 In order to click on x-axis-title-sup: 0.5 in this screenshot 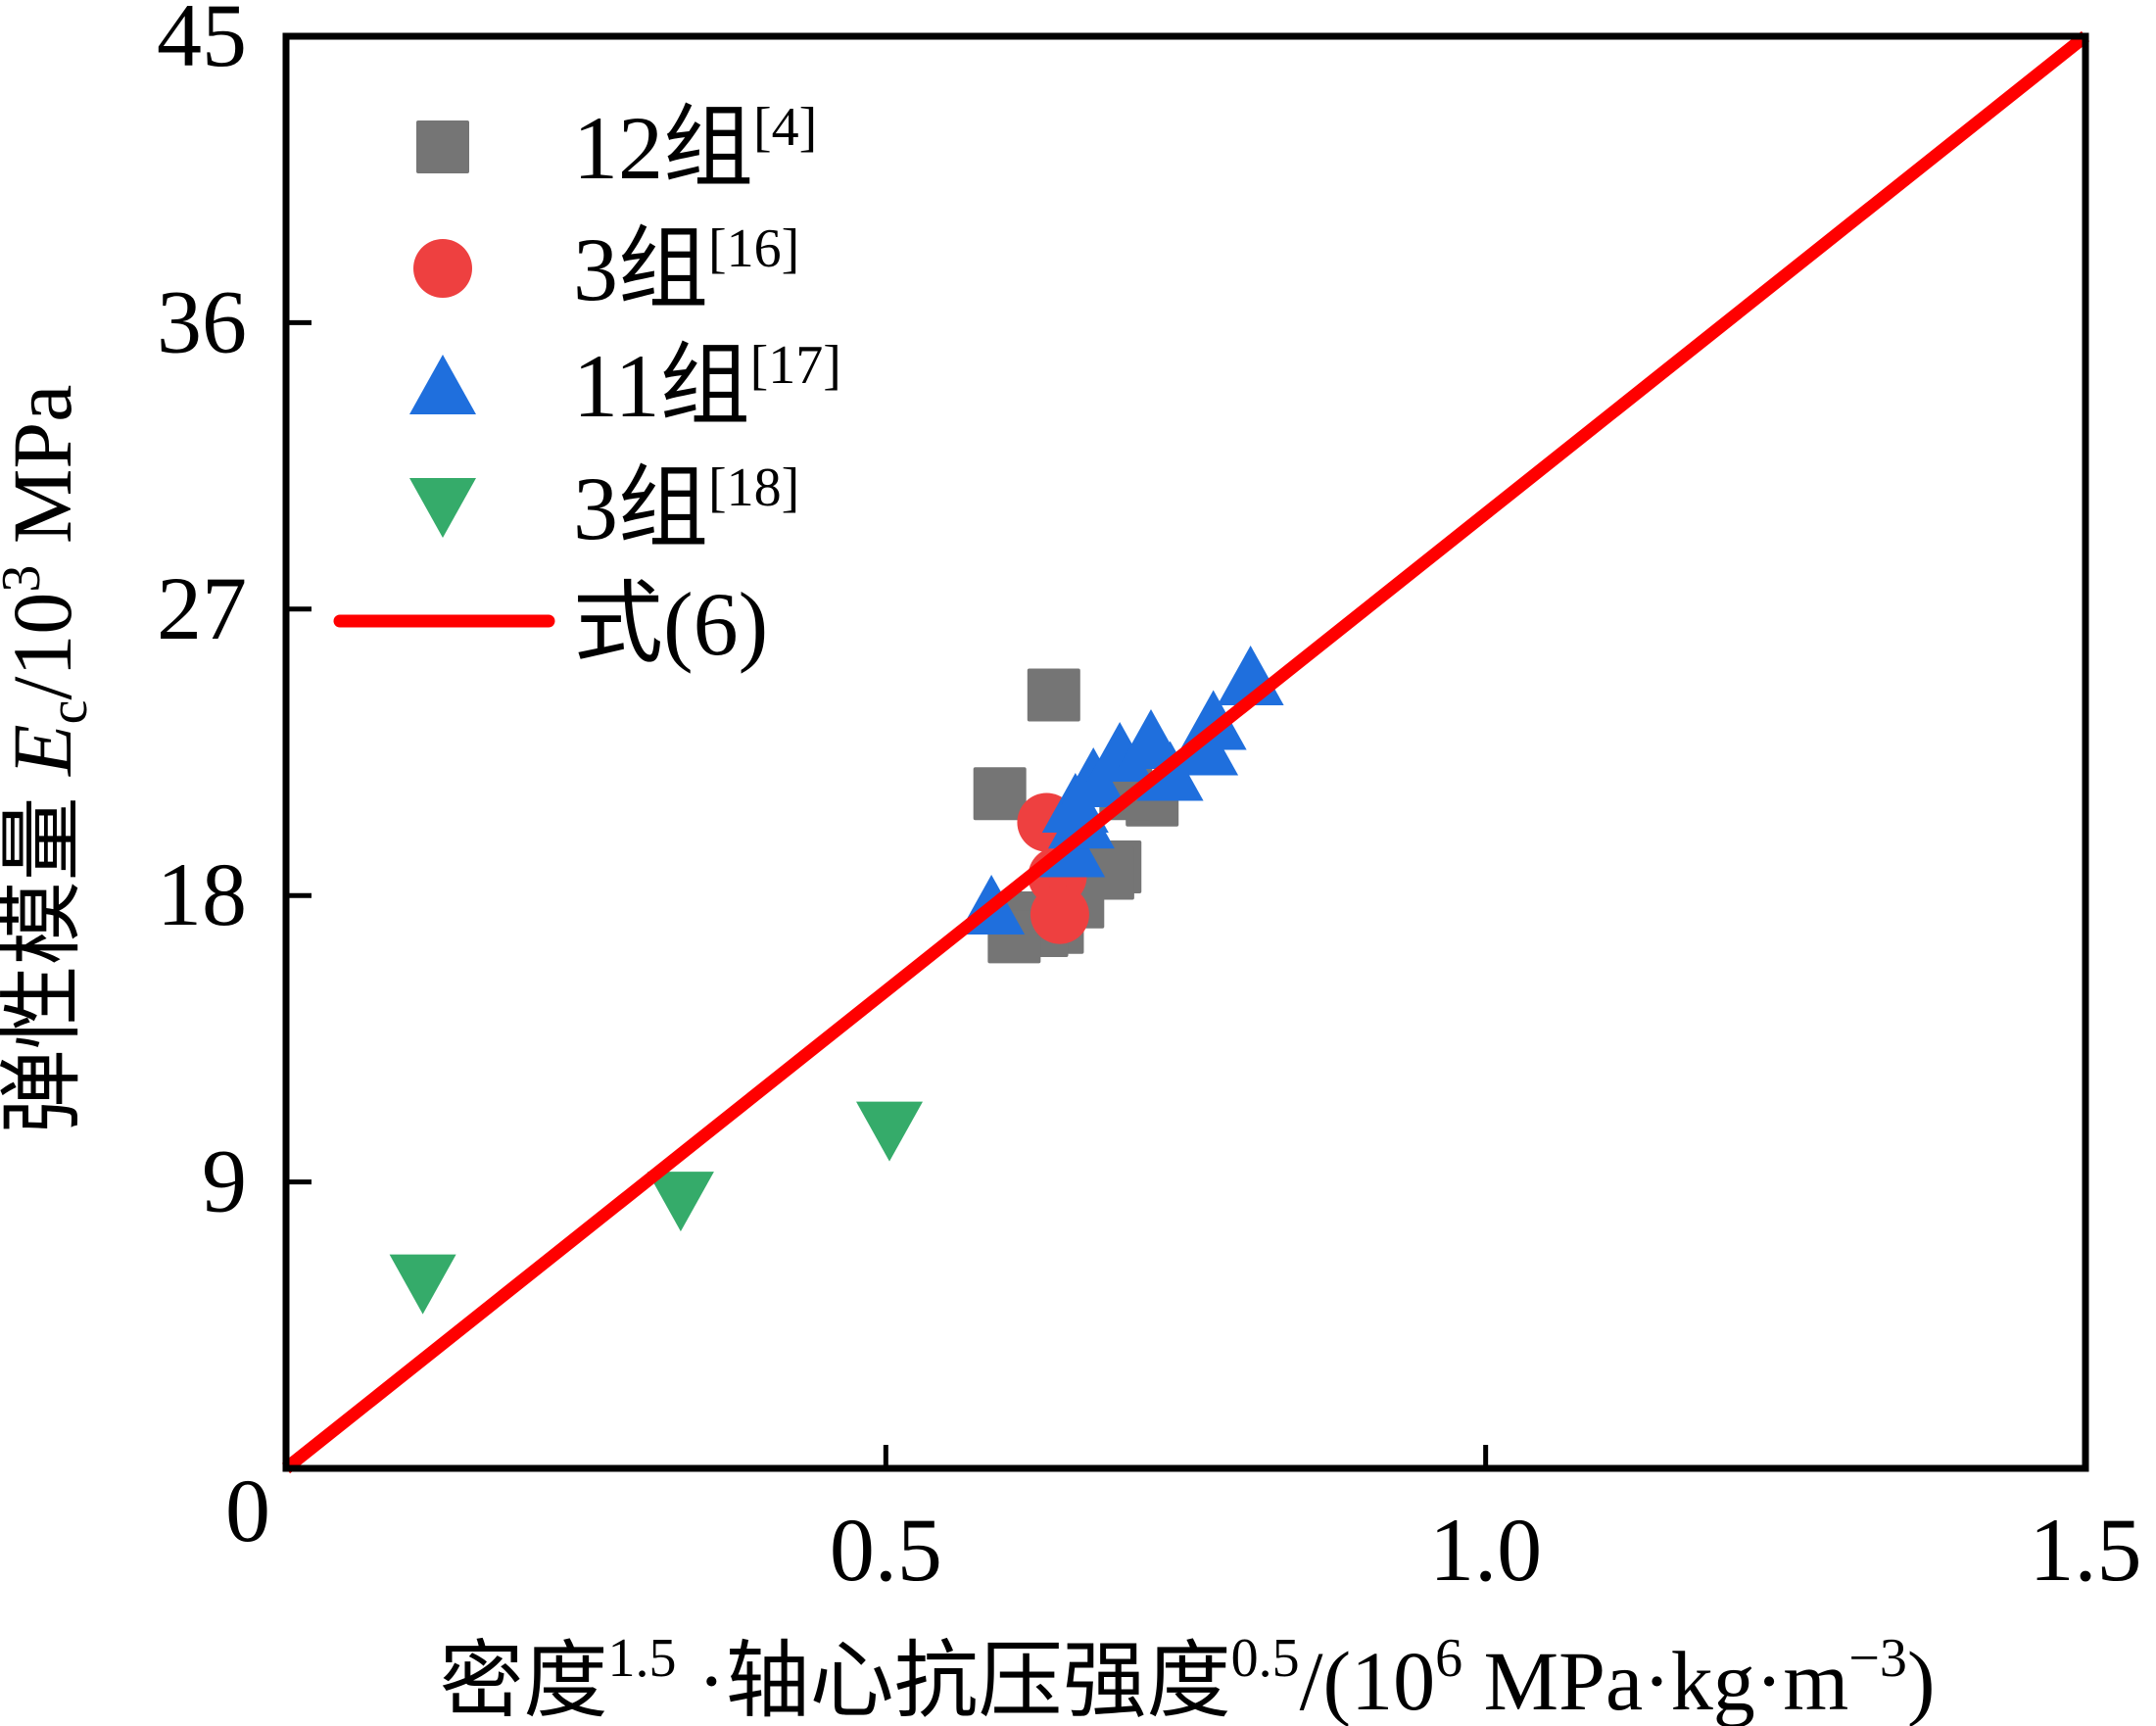, I will do `click(1265, 1658)`.